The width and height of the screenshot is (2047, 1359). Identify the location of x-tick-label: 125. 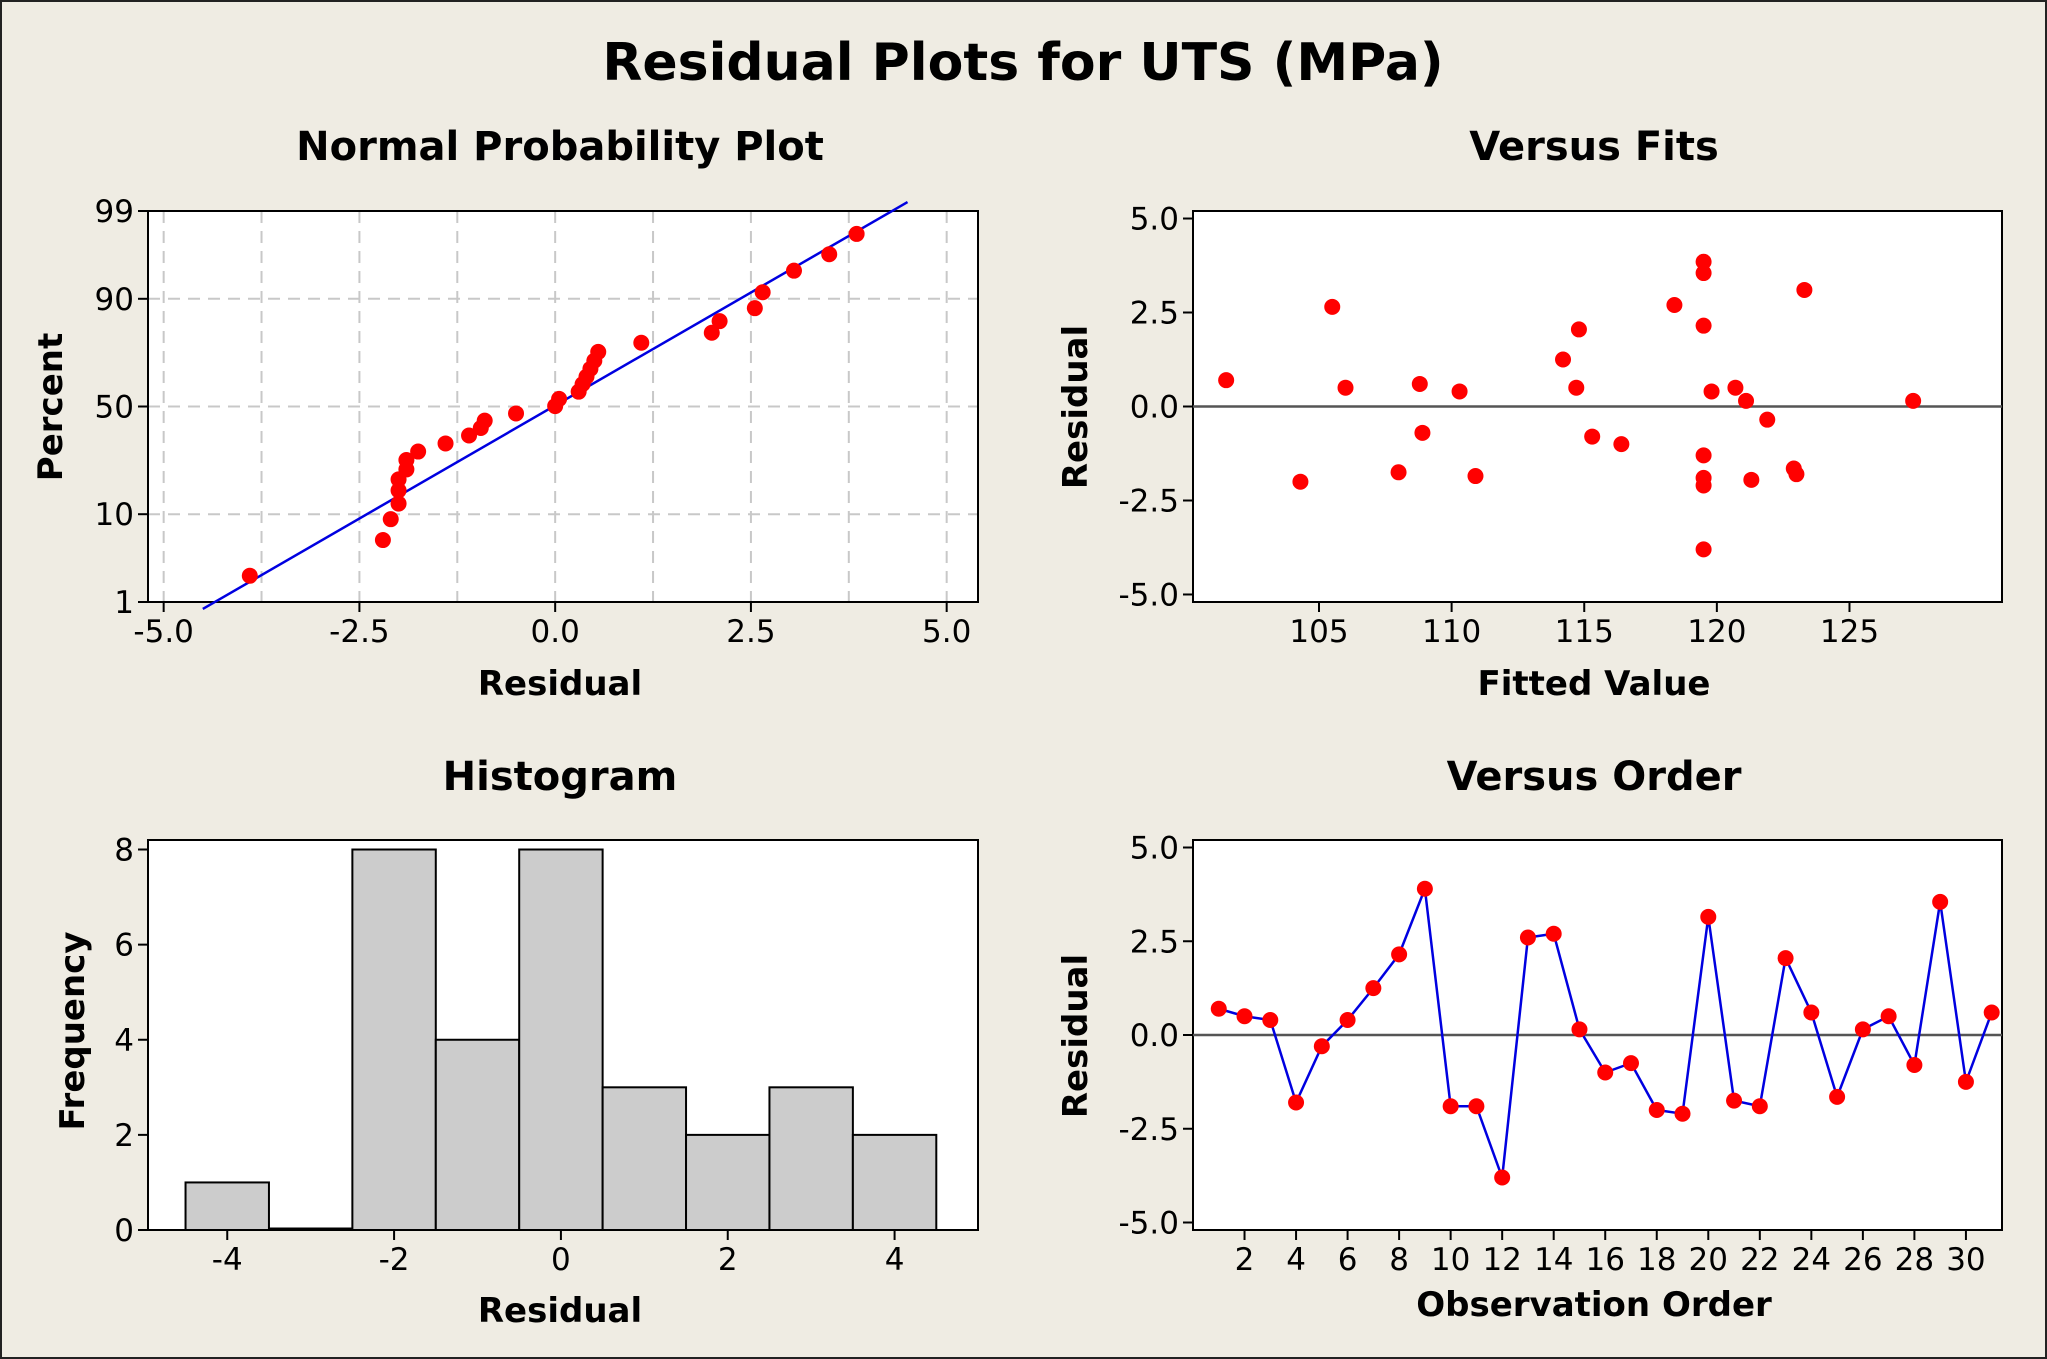
(1849, 632).